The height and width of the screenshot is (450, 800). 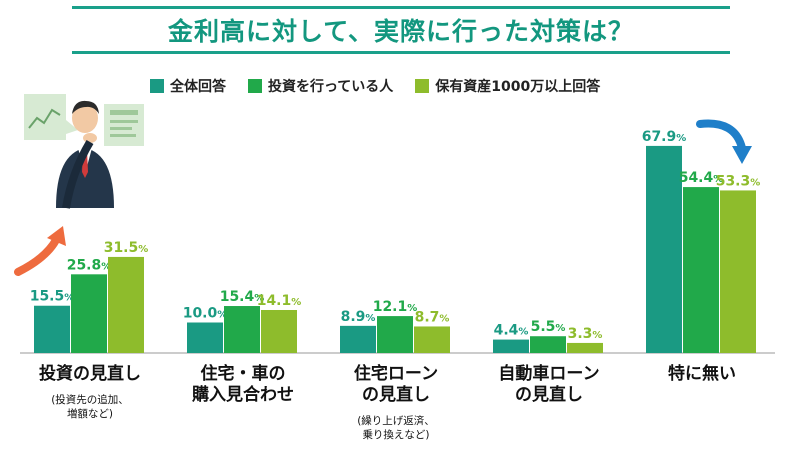 What do you see at coordinates (331, 87) in the screenshot?
I see `legend-label-2: 投資を行っている人` at bounding box center [331, 87].